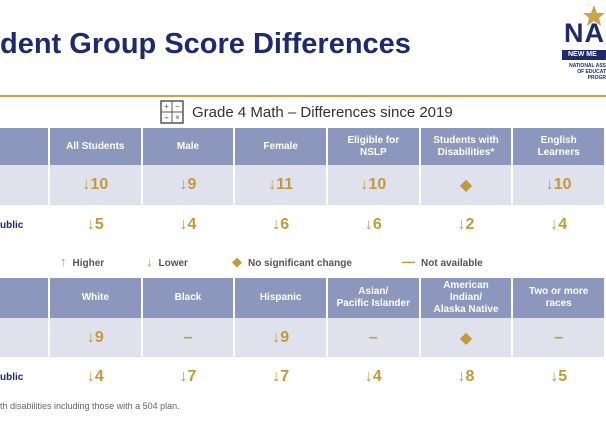  I want to click on cell: ↓11, so click(280, 185).